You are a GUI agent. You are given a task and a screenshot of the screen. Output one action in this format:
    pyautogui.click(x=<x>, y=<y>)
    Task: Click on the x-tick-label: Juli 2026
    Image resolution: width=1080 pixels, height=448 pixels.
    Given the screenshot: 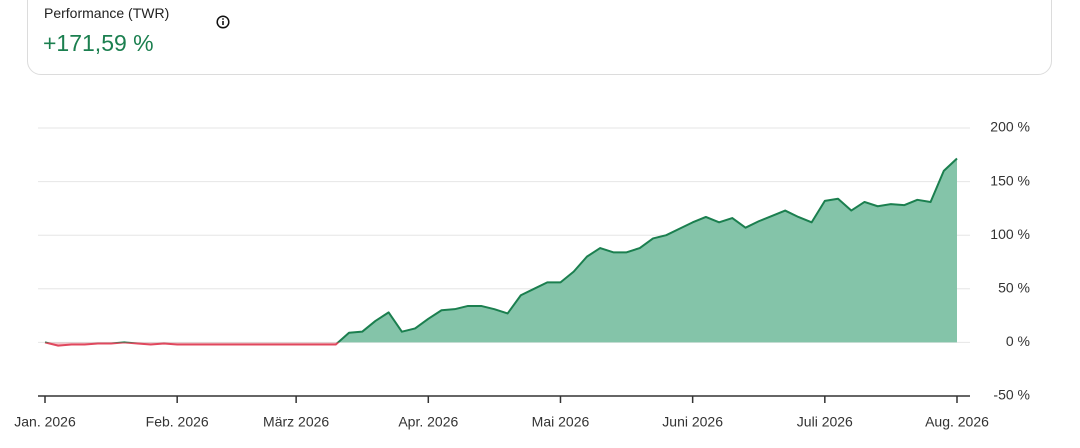 What is the action you would take?
    pyautogui.click(x=825, y=422)
    